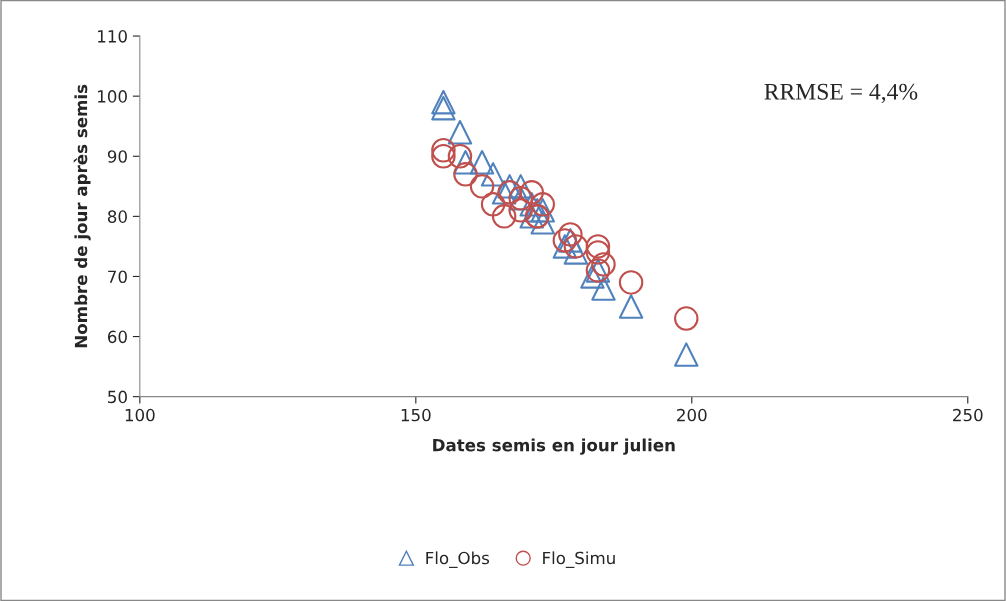 This screenshot has width=1006, height=601. What do you see at coordinates (458, 559) in the screenshot?
I see `legend-label: Flo_Obs` at bounding box center [458, 559].